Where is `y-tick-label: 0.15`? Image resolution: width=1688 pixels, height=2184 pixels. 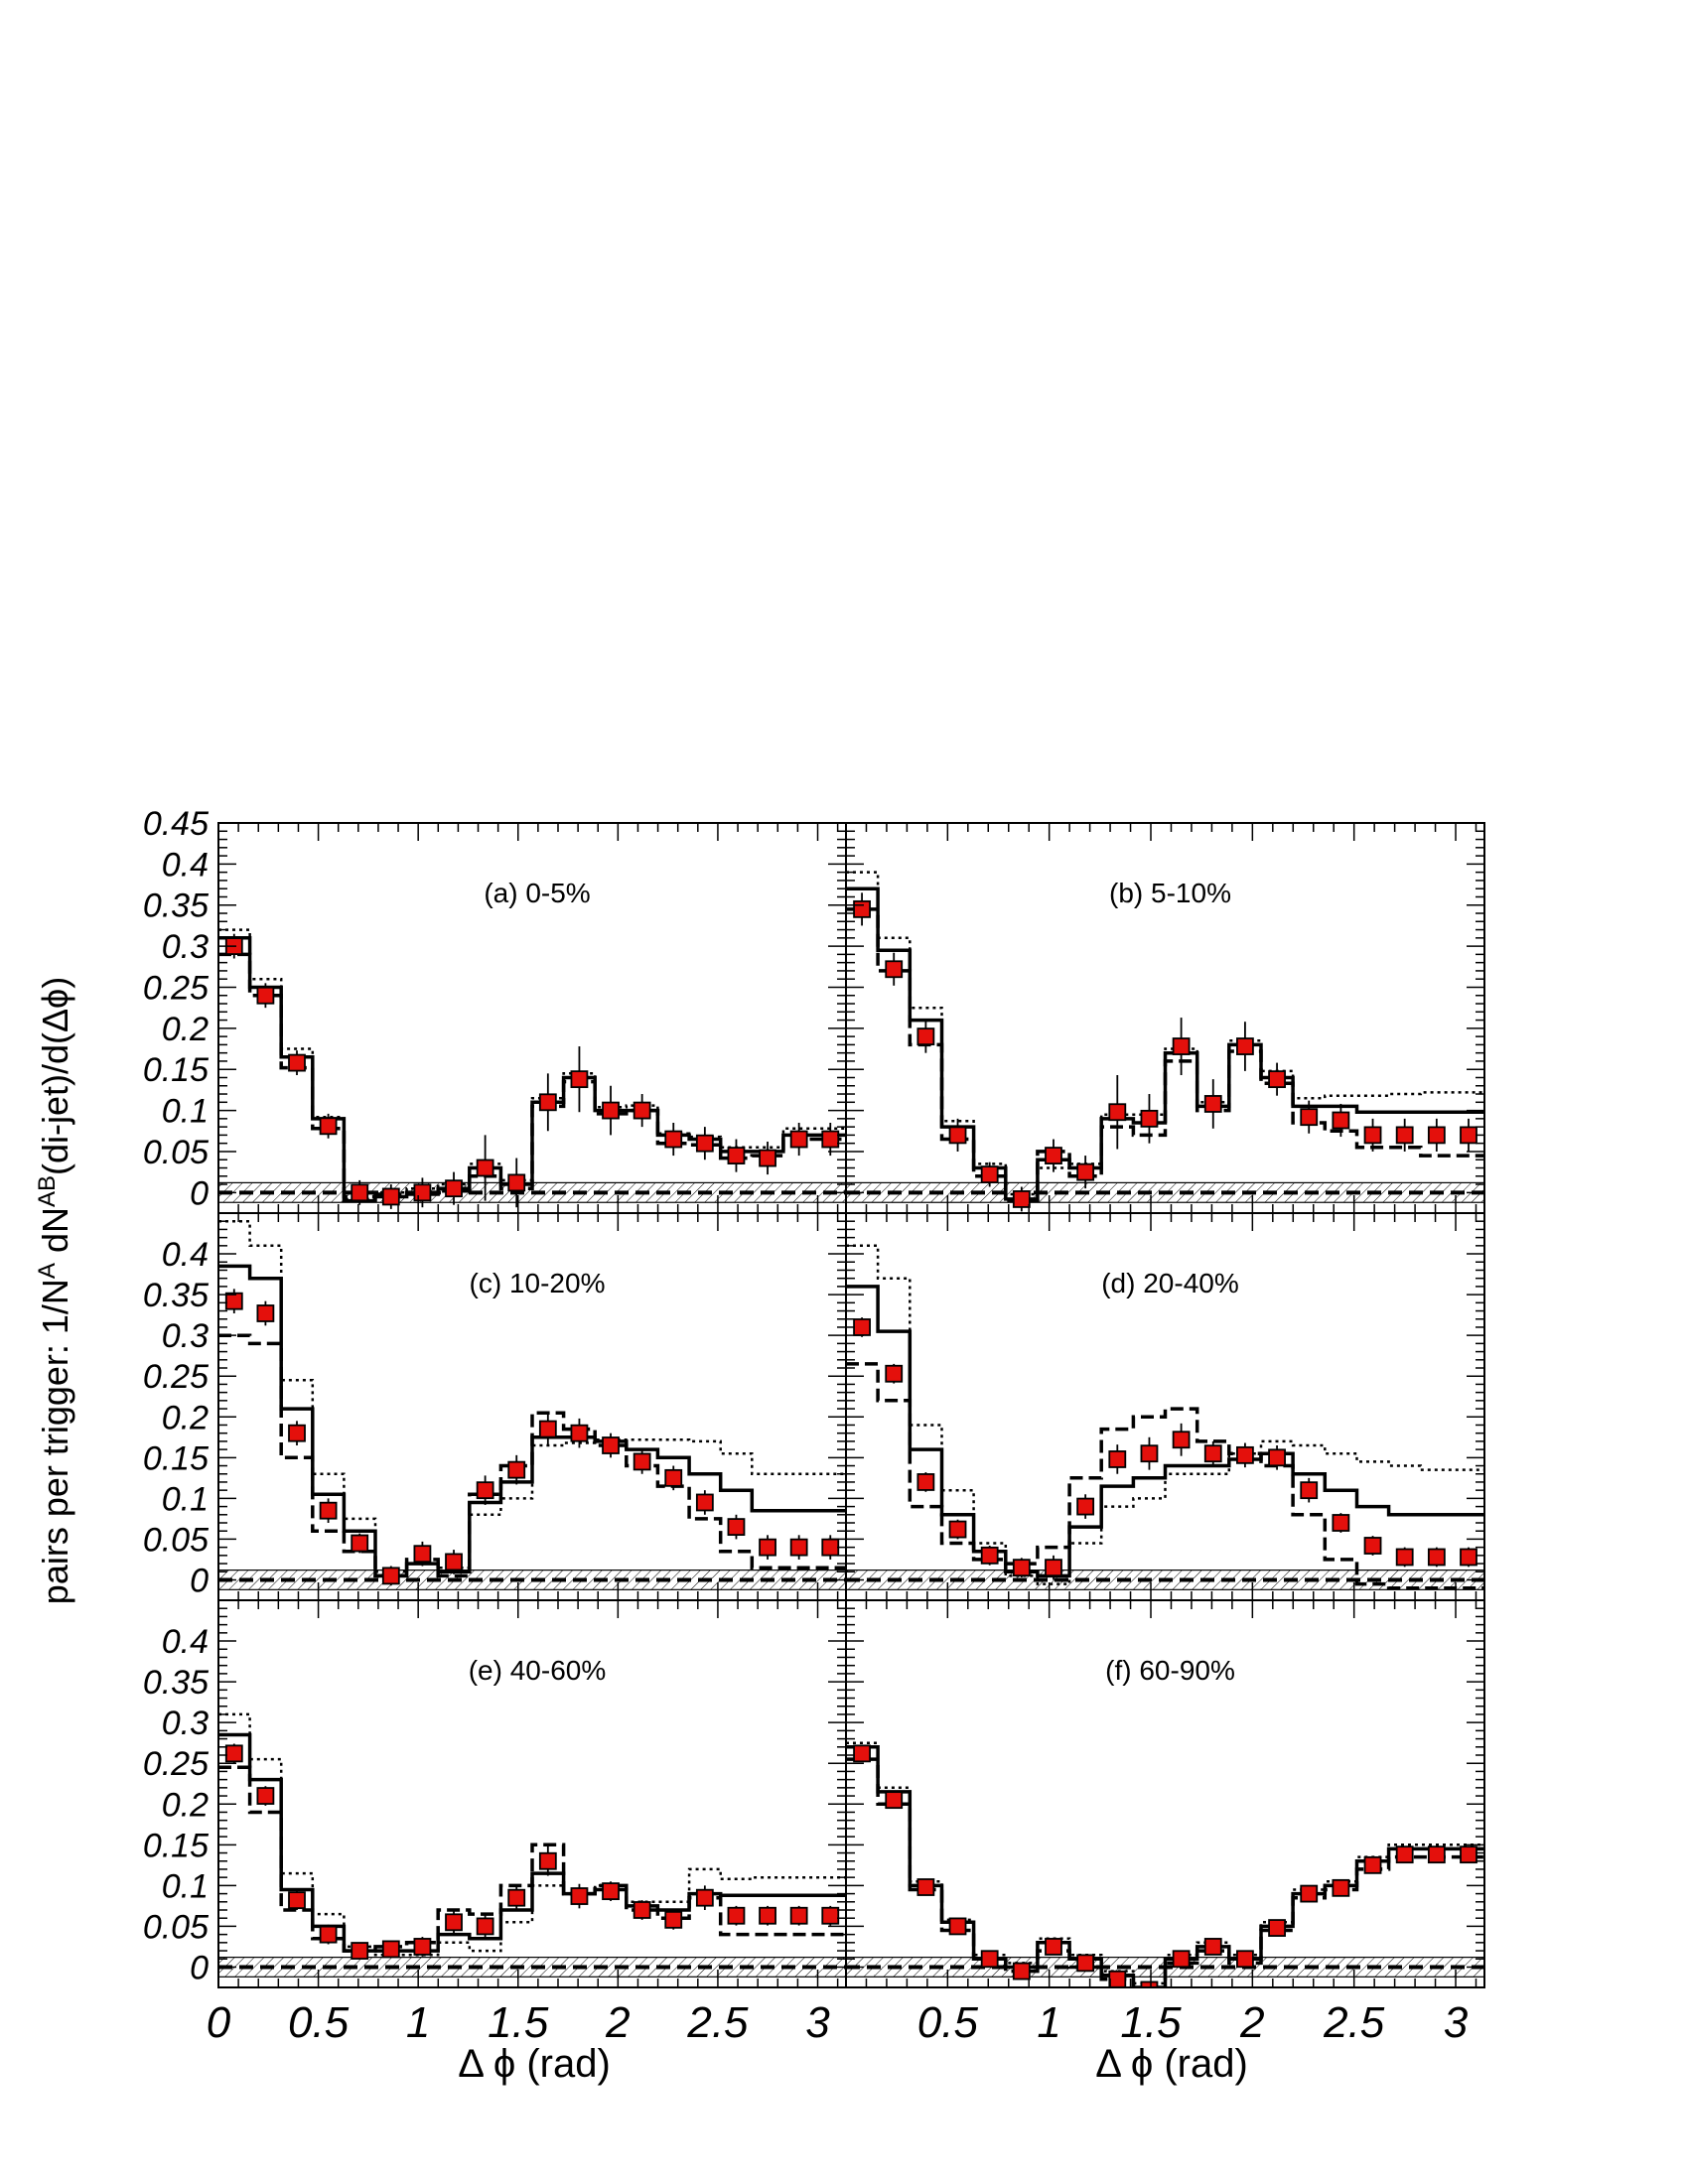 y-tick-label: 0.15 is located at coordinates (176, 1845).